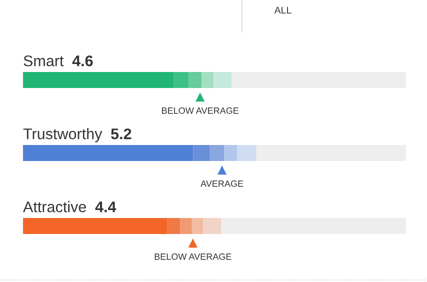 The width and height of the screenshot is (427, 282). Describe the element at coordinates (105, 207) in the screenshot. I see `data-label: 4.4` at that location.